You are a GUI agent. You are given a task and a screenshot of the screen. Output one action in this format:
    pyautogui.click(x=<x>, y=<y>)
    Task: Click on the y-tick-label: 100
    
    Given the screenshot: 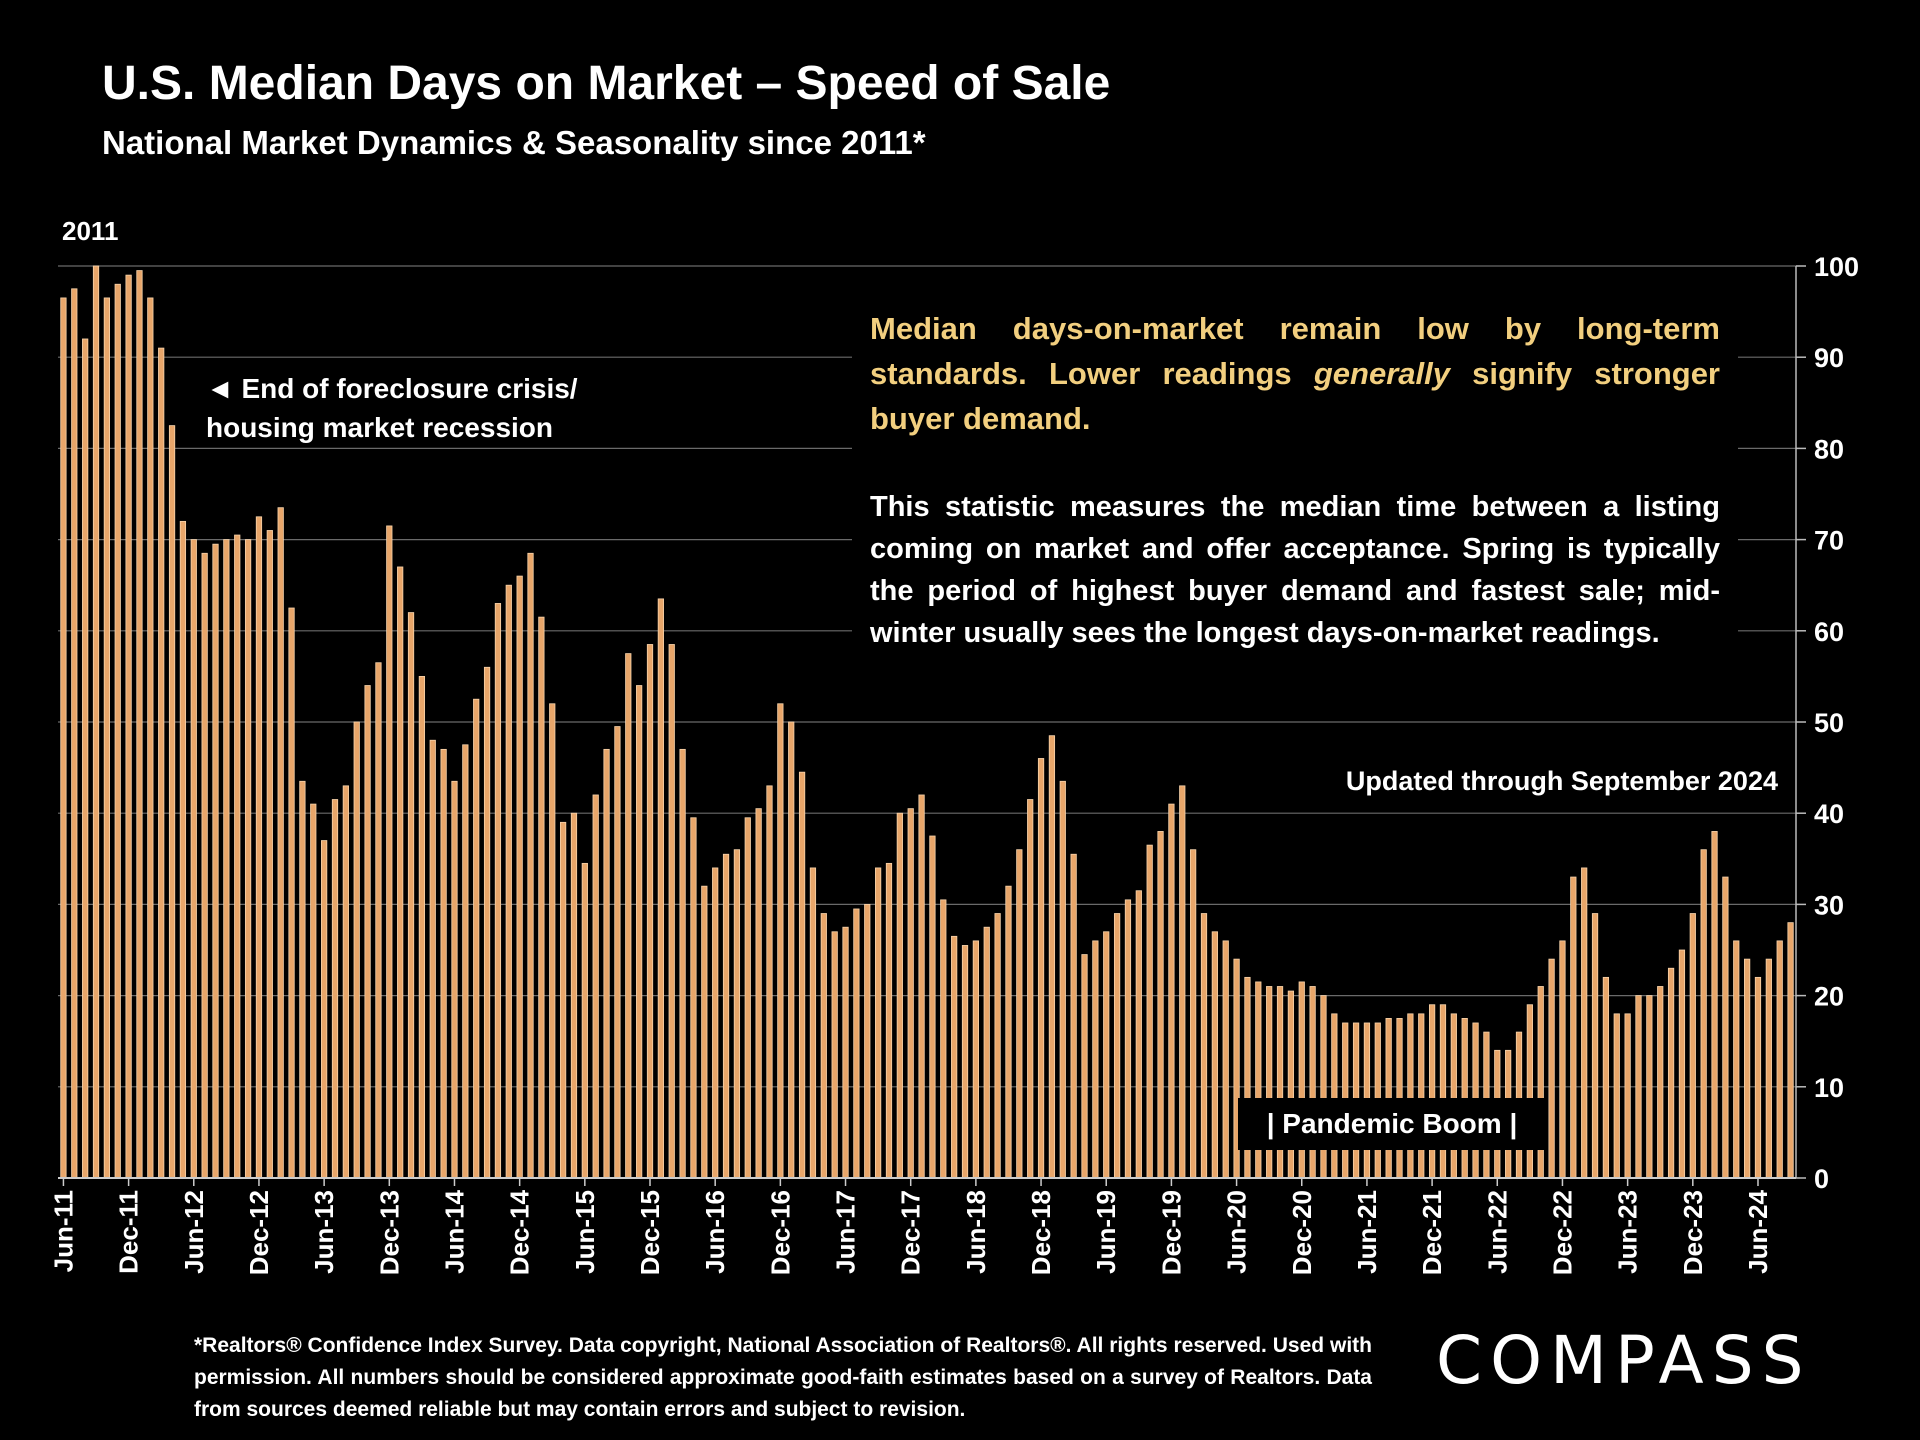 What is the action you would take?
    pyautogui.click(x=1836, y=267)
    